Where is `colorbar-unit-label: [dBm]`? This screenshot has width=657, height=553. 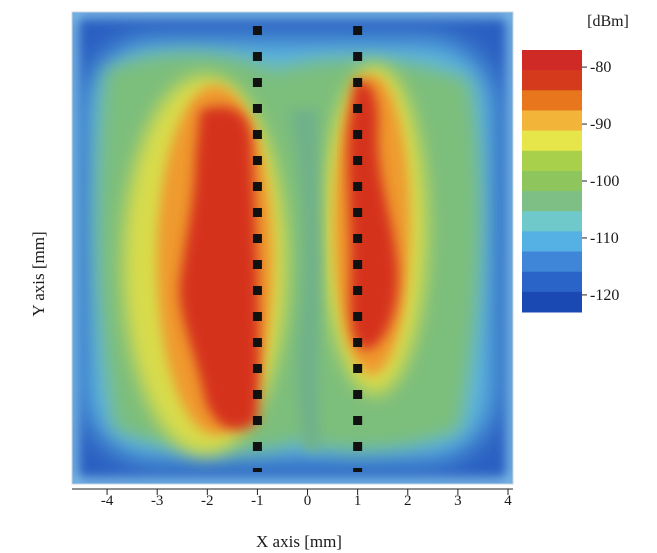
colorbar-unit-label: [dBm] is located at coordinates (608, 21).